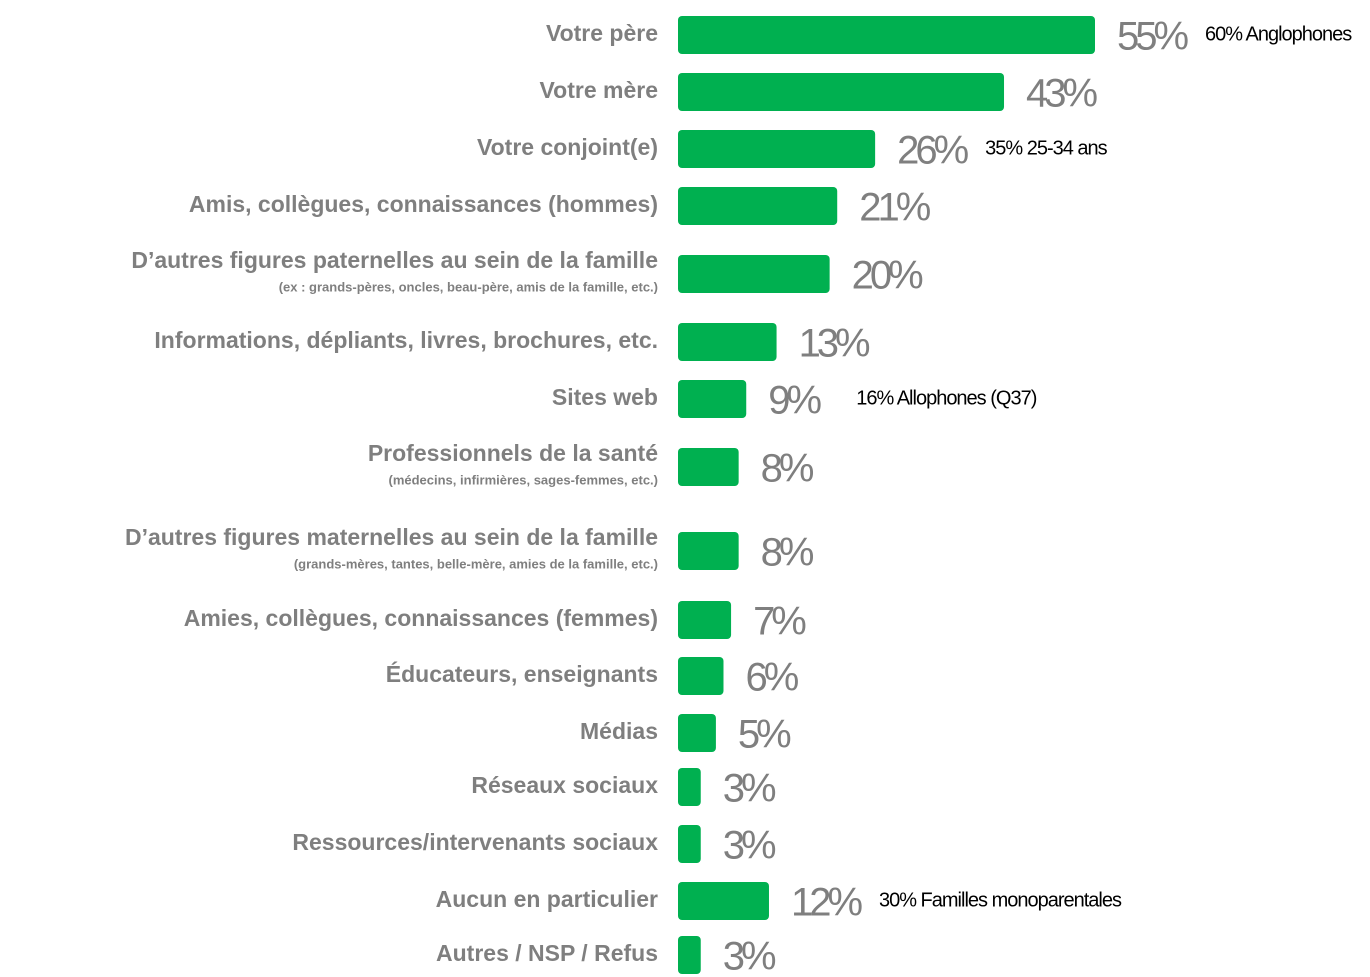  Describe the element at coordinates (423, 204) in the screenshot. I see `category-label: Amis, collègues, connaissances (hommes)` at that location.